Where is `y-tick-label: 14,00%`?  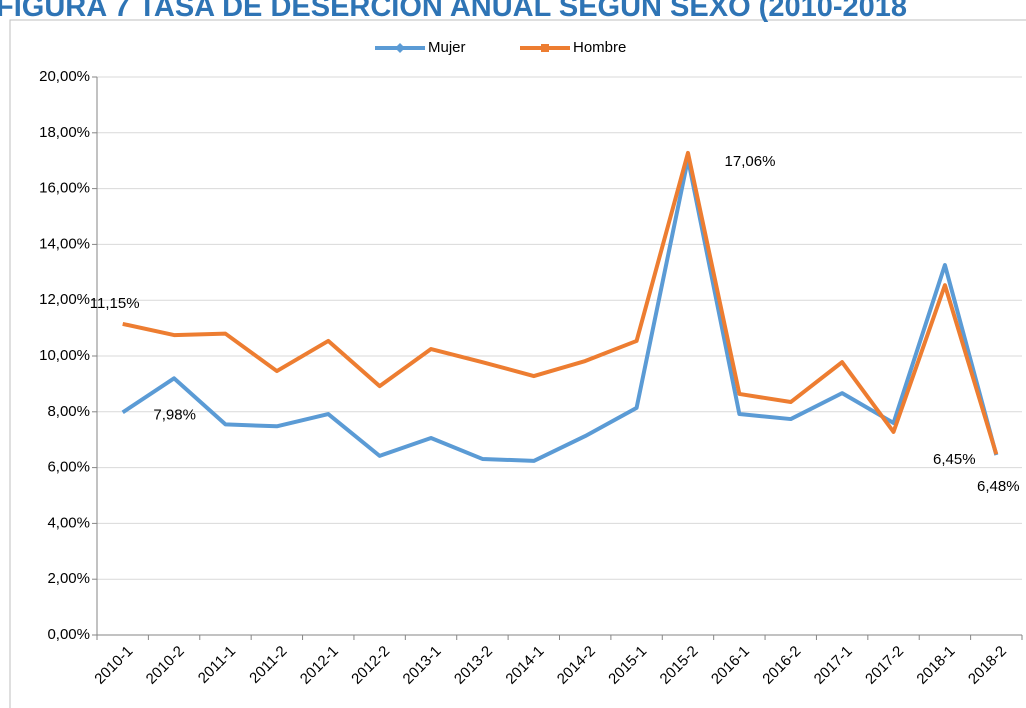
y-tick-label: 14,00% is located at coordinates (64, 243).